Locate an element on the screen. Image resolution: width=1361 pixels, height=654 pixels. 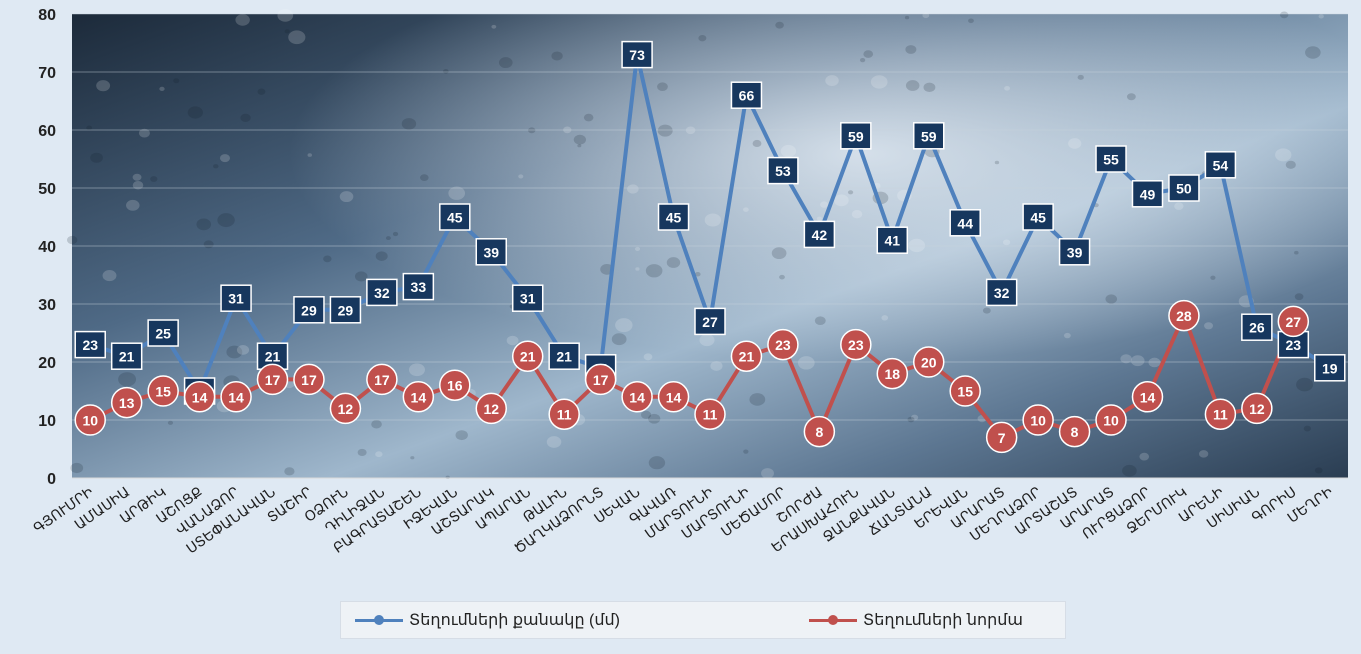
rainfall-data-label: 26 is located at coordinates (1257, 328).